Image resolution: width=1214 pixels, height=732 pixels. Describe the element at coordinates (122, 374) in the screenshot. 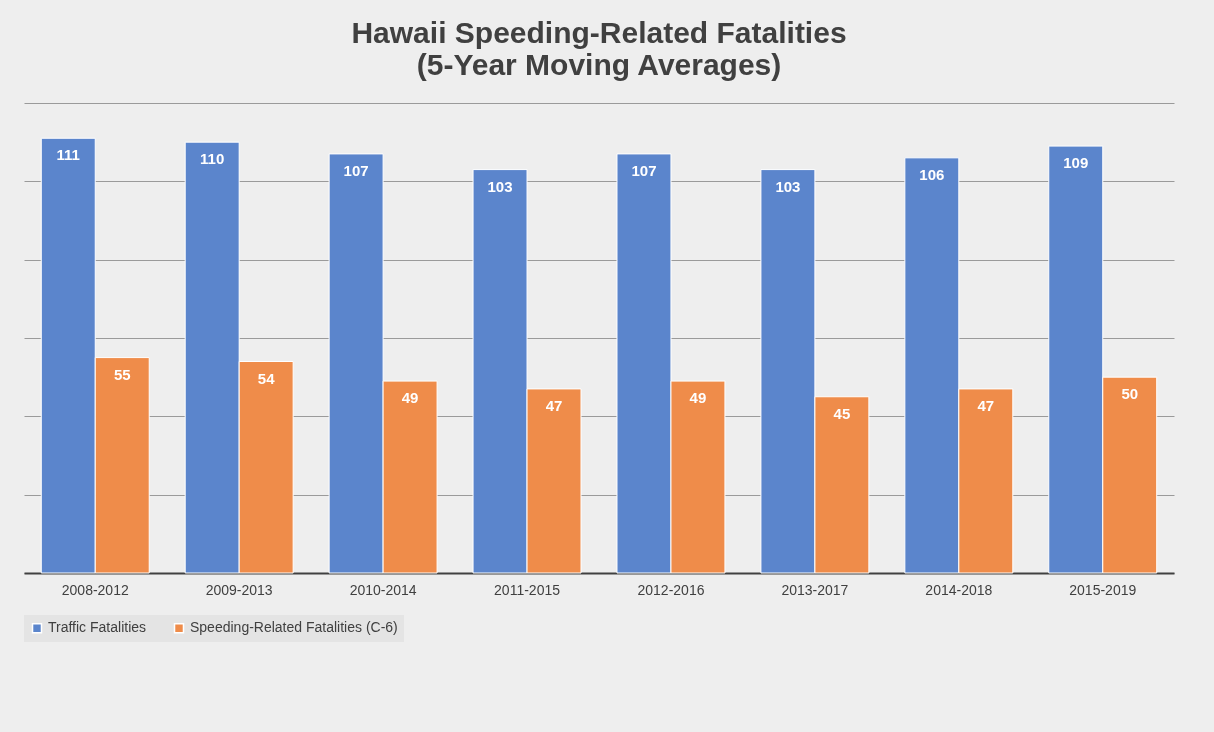

I see `data-label: 55` at that location.